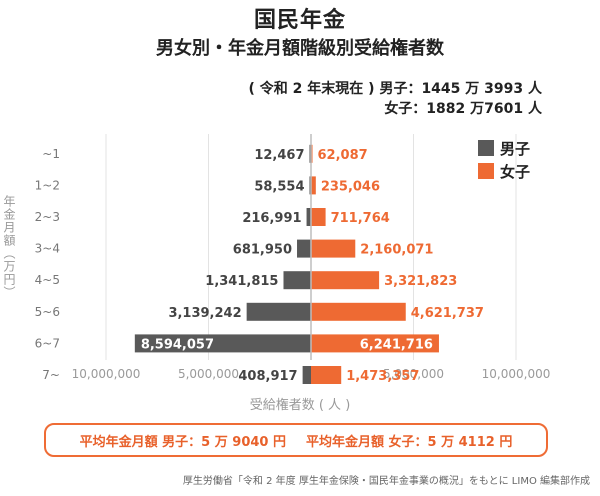 This screenshot has height=496, width=600. I want to click on category-label: 5~6, so click(47, 312).